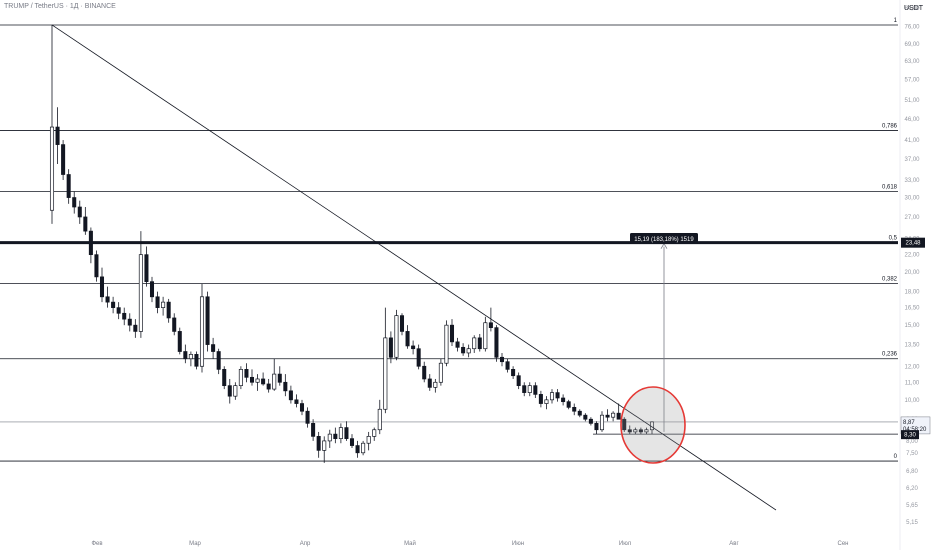 The width and height of the screenshot is (932, 550). What do you see at coordinates (912, 506) in the screenshot?
I see `price-axis-label: 5,65` at bounding box center [912, 506].